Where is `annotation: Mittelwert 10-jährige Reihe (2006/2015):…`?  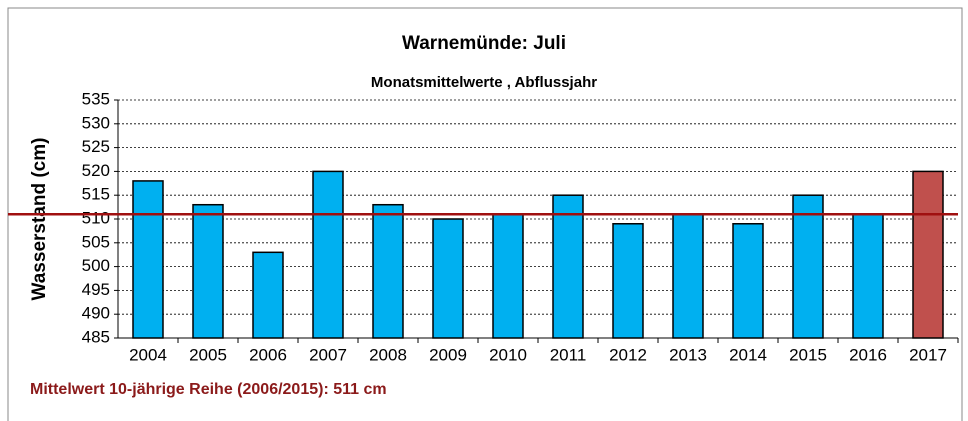
annotation: Mittelwert 10-jährige Reihe (2006/2015):… is located at coordinates (208, 389).